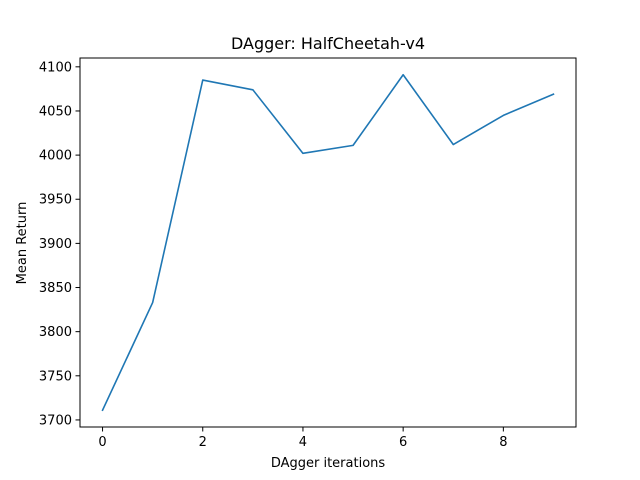 The height and width of the screenshot is (480, 640). I want to click on x-tick-label: 8, so click(503, 442).